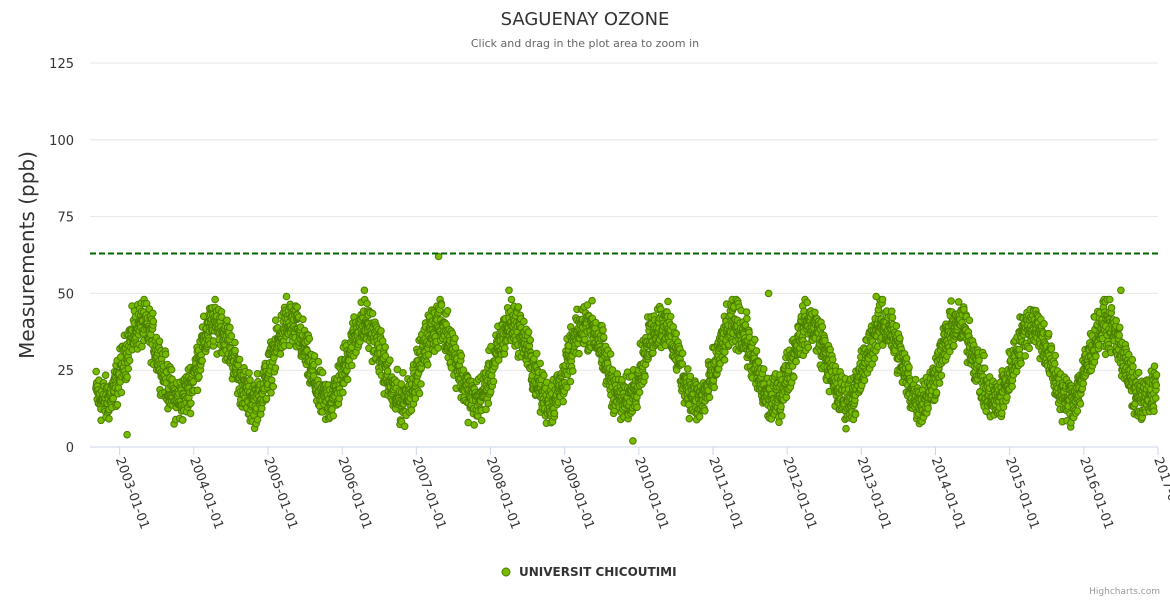 The image size is (1170, 600). Describe the element at coordinates (598, 572) in the screenshot. I see `legend-series-name: UNIVERSIT CHICOUTIMI` at that location.